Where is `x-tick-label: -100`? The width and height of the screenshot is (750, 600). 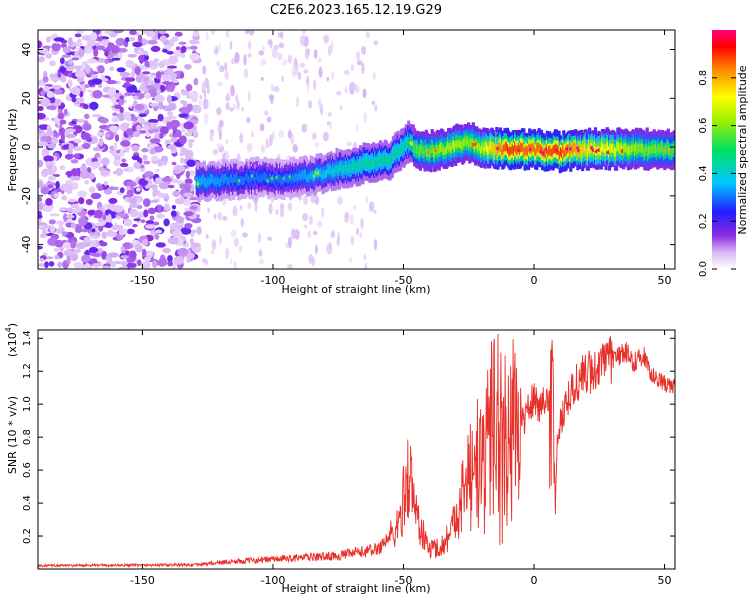 x-tick-label: -100 is located at coordinates (272, 580).